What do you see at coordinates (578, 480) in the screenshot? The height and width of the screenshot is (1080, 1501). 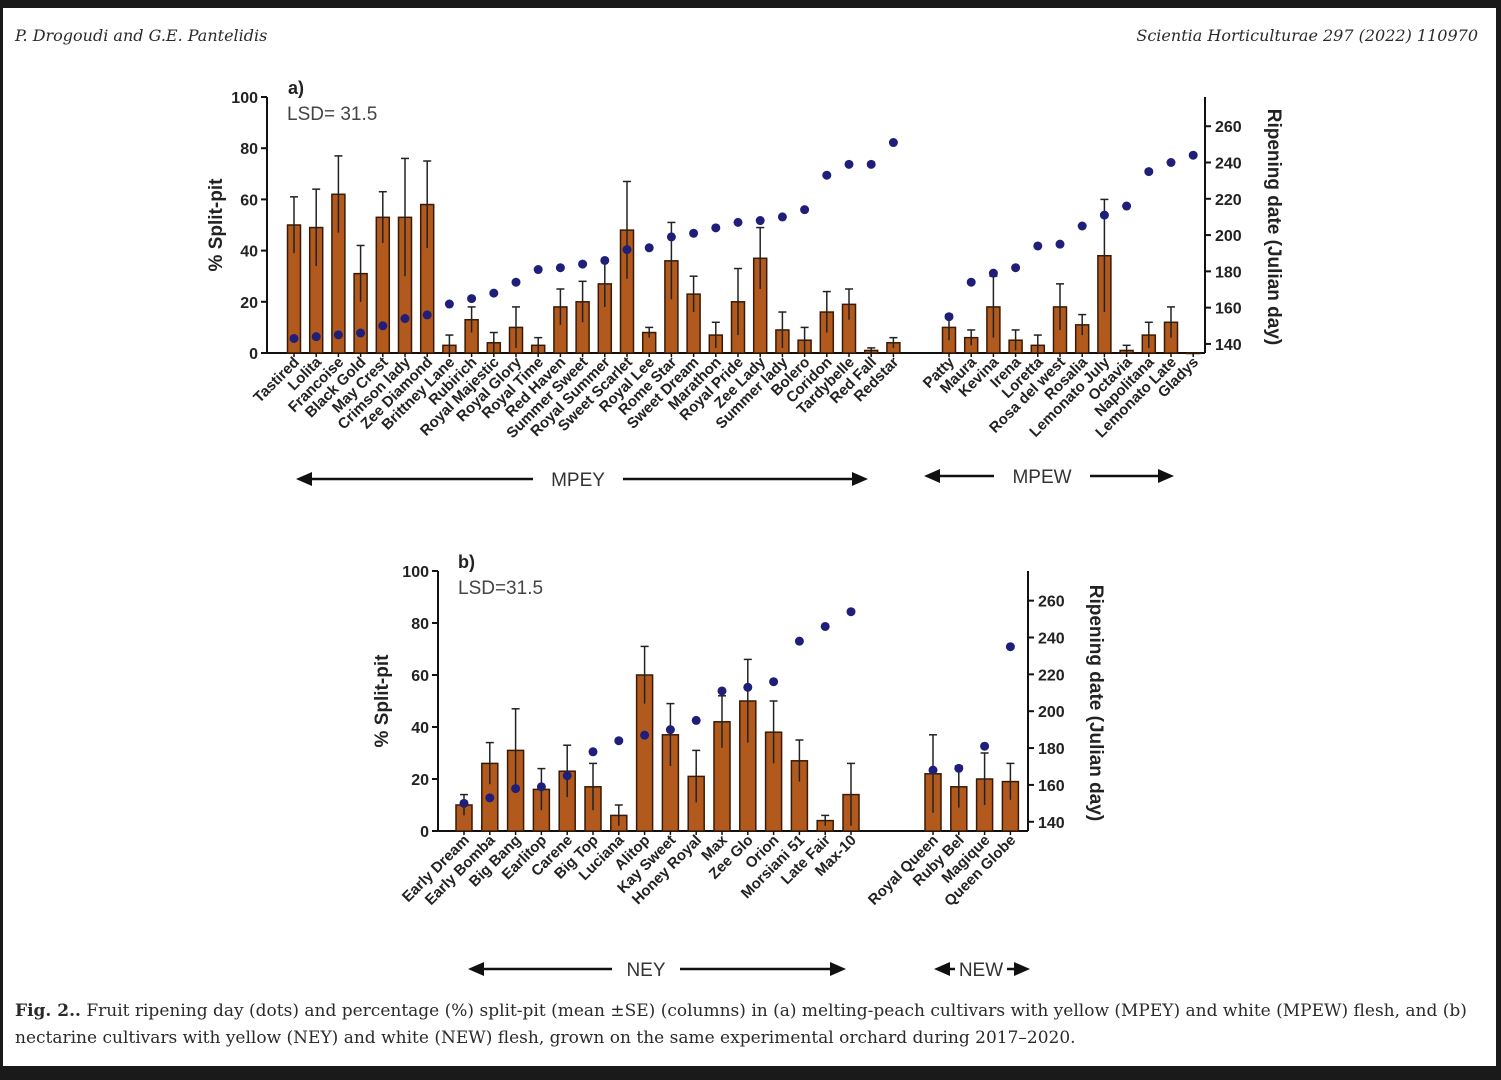 I see `group-label: MPEY` at bounding box center [578, 480].